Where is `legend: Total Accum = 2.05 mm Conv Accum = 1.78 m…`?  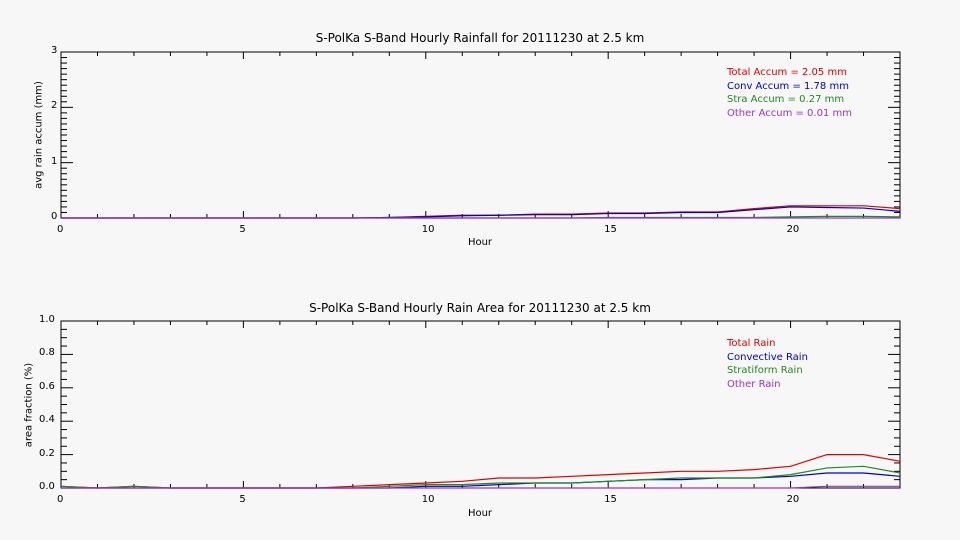 legend: Total Accum = 2.05 mm Conv Accum = 1.78 m… is located at coordinates (789, 93).